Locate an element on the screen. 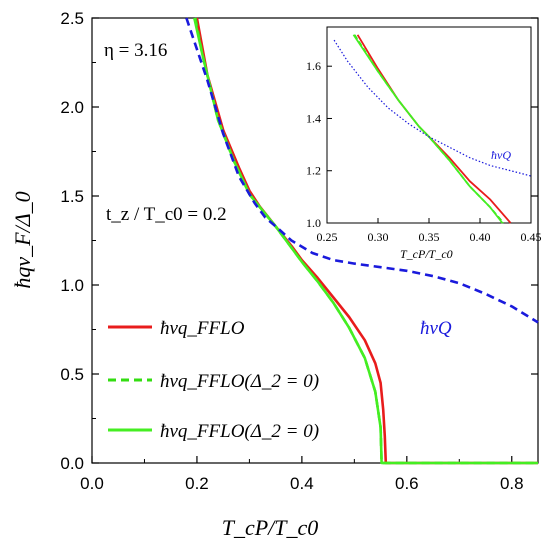  inset-frame is located at coordinates (429, 125).